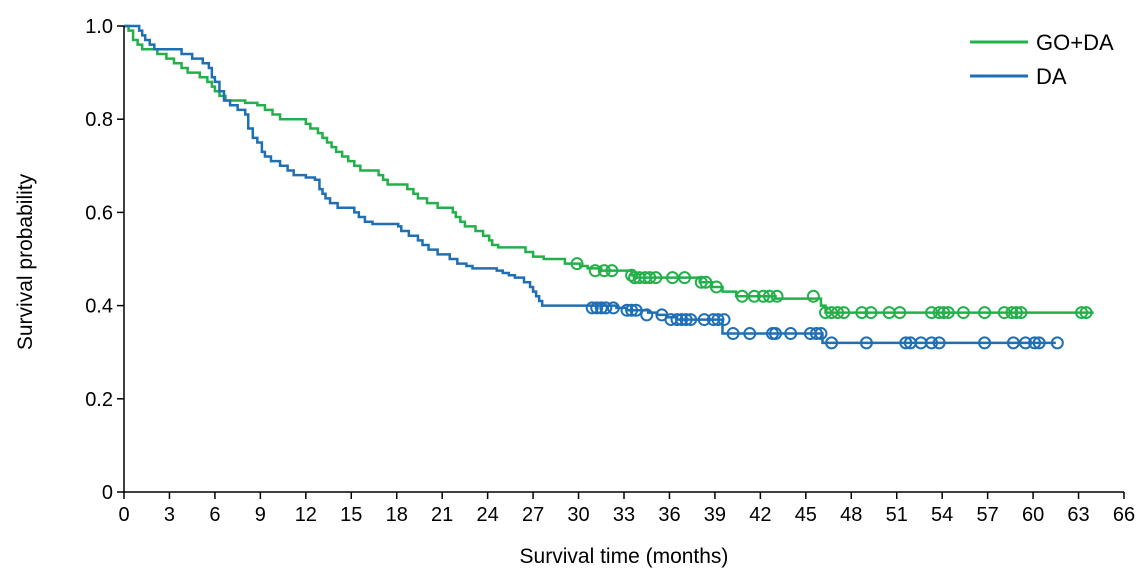  What do you see at coordinates (260, 515) in the screenshot?
I see `x-tick-label: 9` at bounding box center [260, 515].